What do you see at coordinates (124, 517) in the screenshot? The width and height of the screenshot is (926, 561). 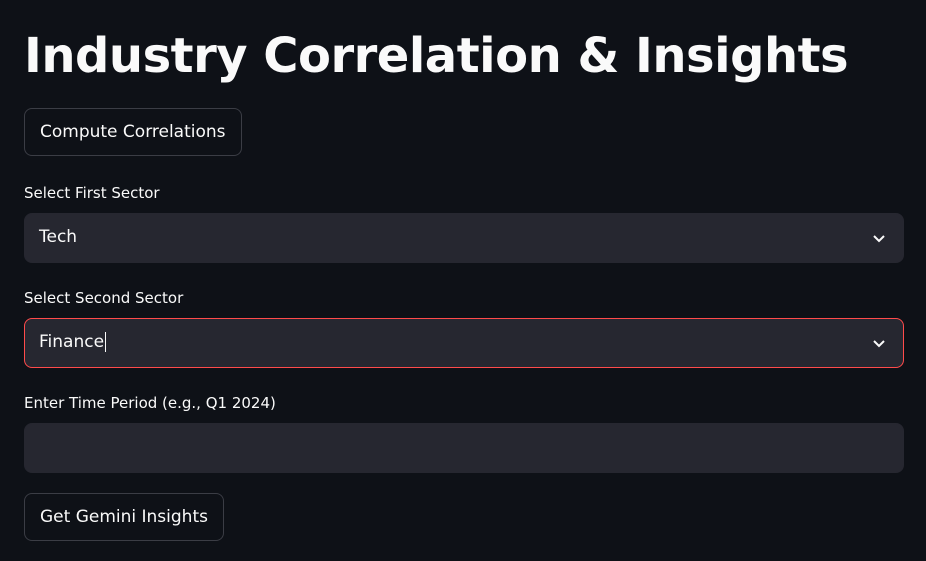 I see `get-gemini-insights-button: Get Gemini Insights` at bounding box center [124, 517].